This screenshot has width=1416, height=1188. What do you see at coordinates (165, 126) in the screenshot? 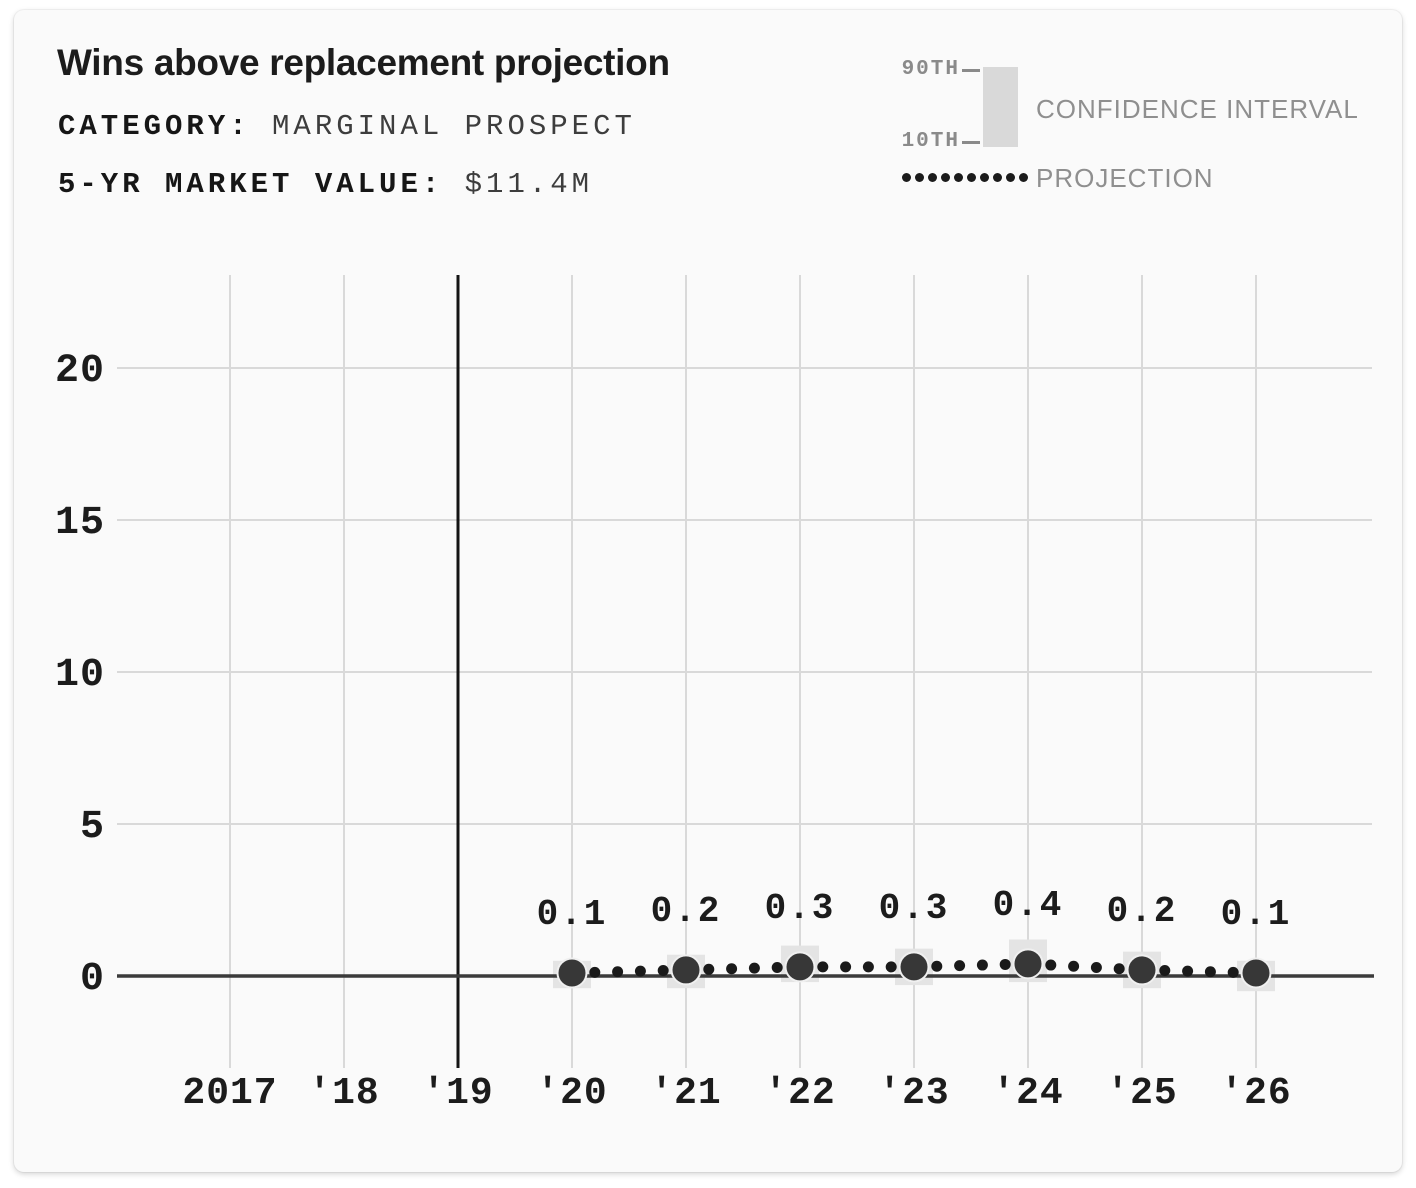
I see `category-label: CATEGORY:` at bounding box center [165, 126].